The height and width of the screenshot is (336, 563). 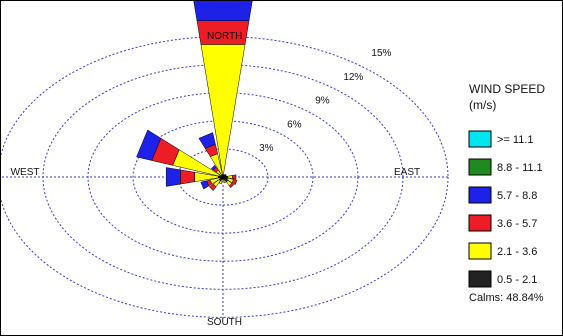 What do you see at coordinates (520, 168) in the screenshot?
I see `legend-label: 8.8 - 11.1` at bounding box center [520, 168].